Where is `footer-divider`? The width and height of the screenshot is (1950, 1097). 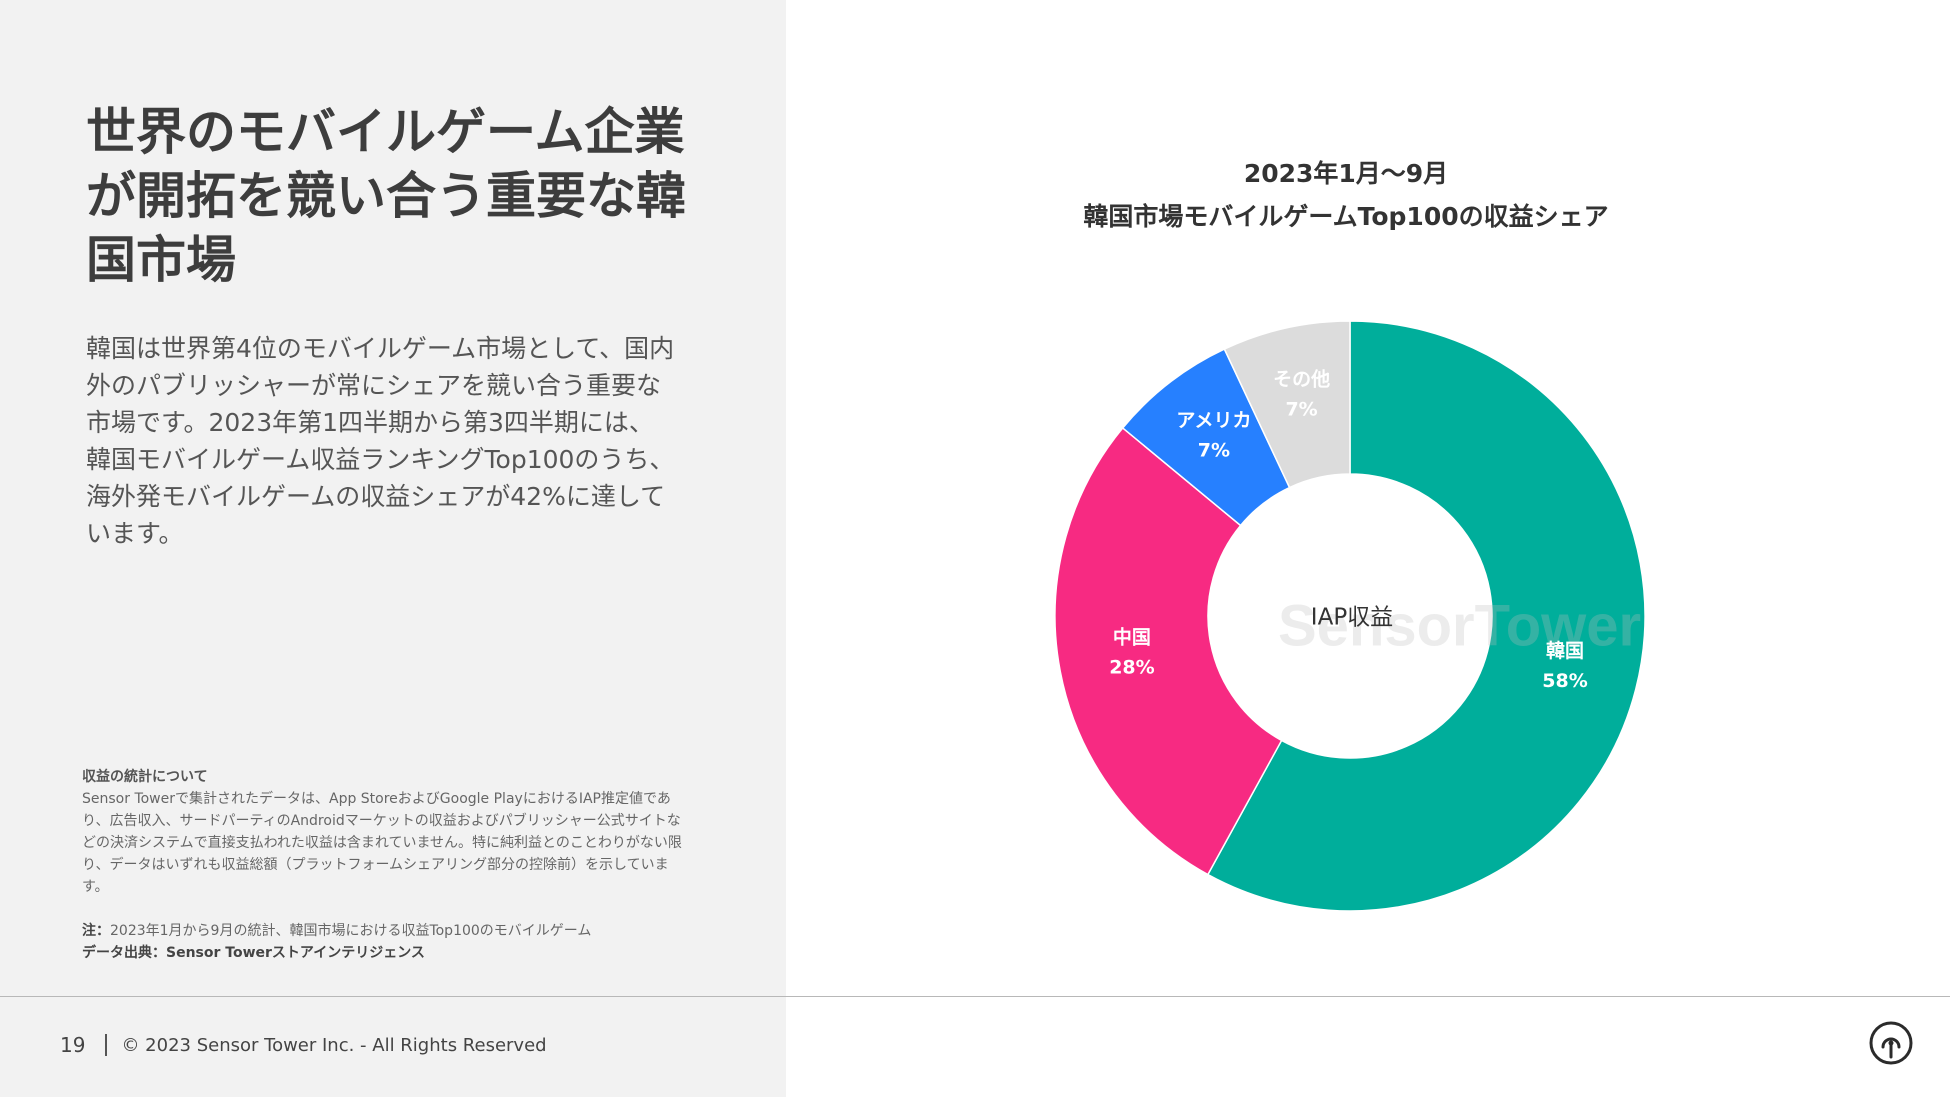 footer-divider is located at coordinates (975, 996).